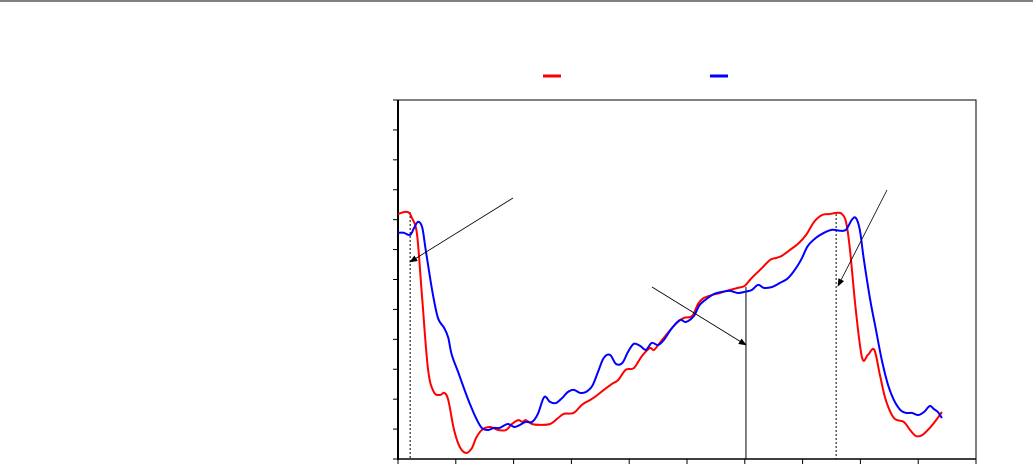  I want to click on annotation-arrow-middle, so click(699, 316).